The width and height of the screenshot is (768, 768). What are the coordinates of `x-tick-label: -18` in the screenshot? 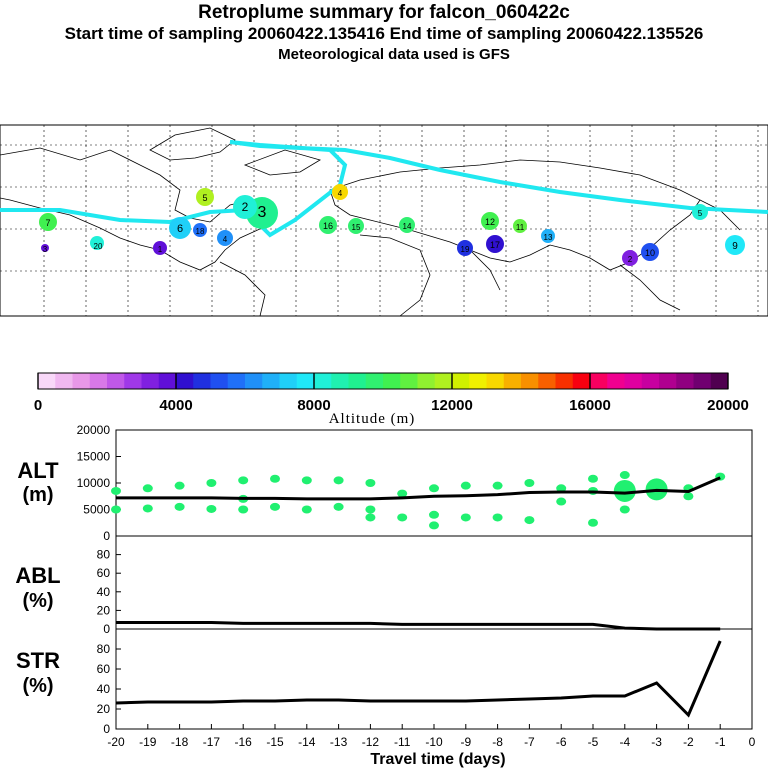 It's located at (180, 742).